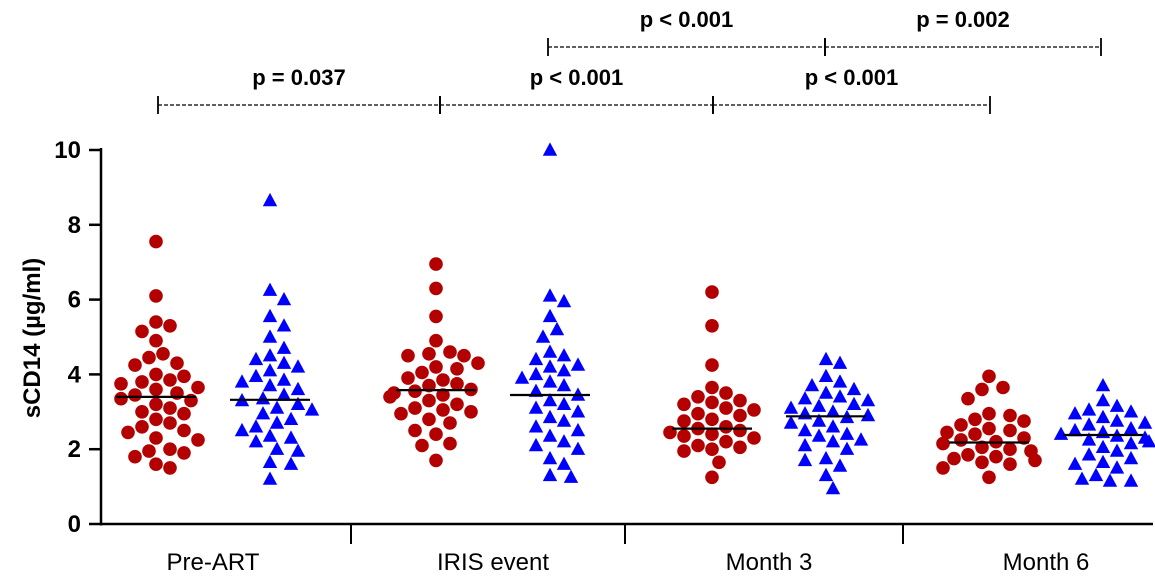  Describe the element at coordinates (213, 562) in the screenshot. I see `x-category-label: Pre-ART` at that location.